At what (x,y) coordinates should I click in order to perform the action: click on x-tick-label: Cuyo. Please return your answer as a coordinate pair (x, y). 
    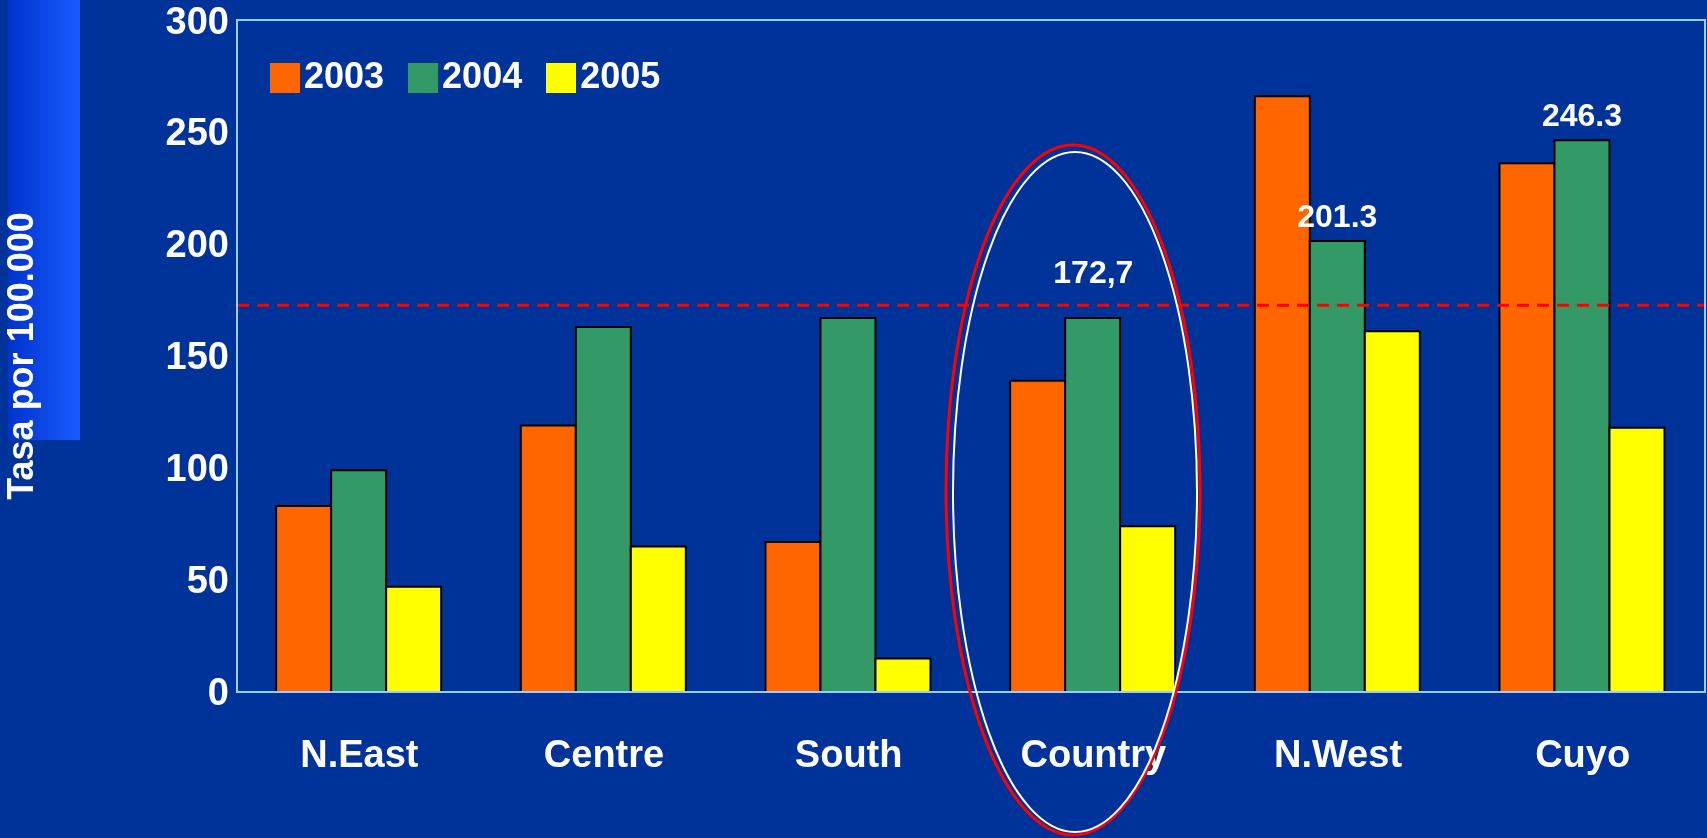
    Looking at the image, I should click on (1583, 753).